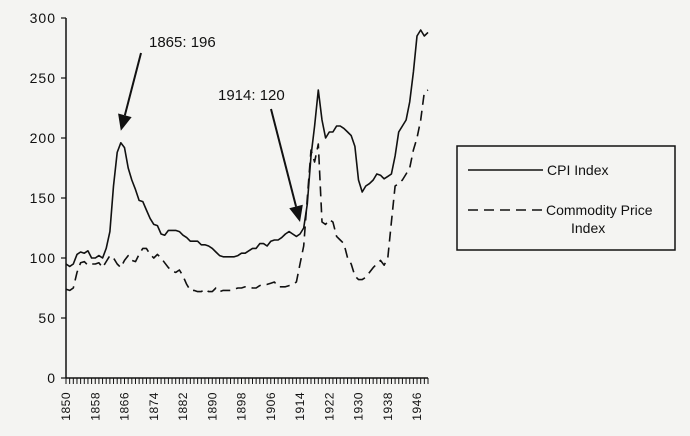  What do you see at coordinates (183, 406) in the screenshot?
I see `x-tick-label: 1882` at bounding box center [183, 406].